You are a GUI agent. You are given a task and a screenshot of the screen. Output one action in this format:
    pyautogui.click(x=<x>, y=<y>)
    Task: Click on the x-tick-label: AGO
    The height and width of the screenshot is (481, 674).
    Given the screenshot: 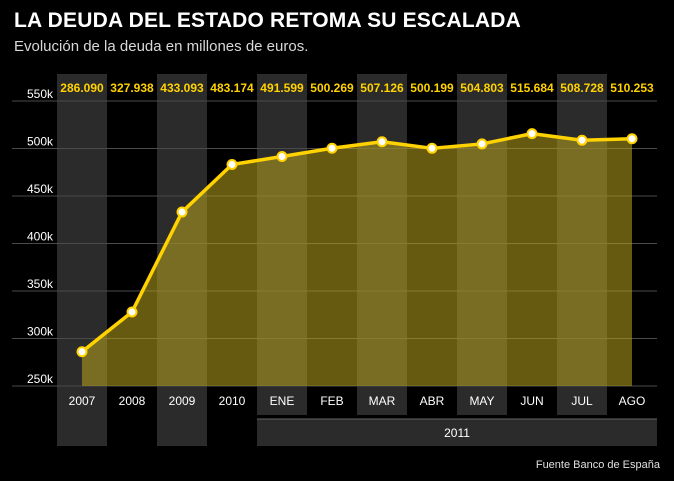 What is the action you would take?
    pyautogui.click(x=632, y=401)
    